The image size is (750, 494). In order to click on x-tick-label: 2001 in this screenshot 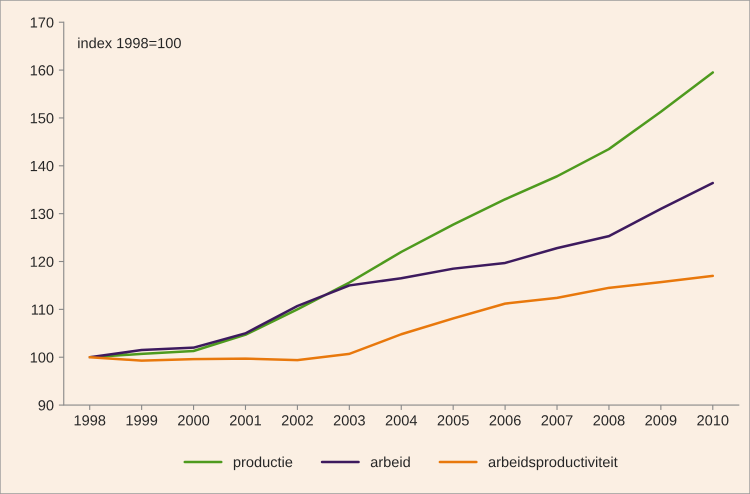, I will do `click(245, 420)`.